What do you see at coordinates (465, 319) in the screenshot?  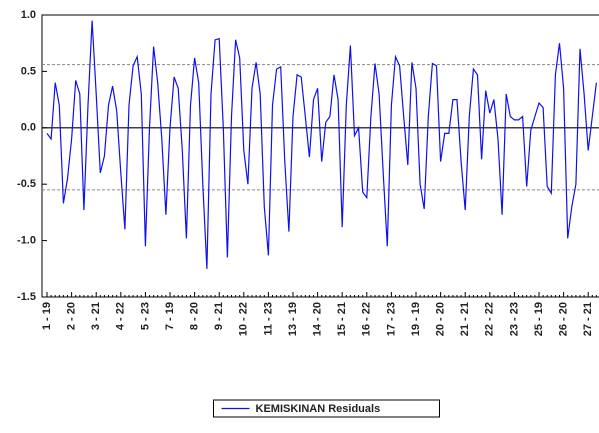 I see `x-tick-label: 21 - 21` at bounding box center [465, 319].